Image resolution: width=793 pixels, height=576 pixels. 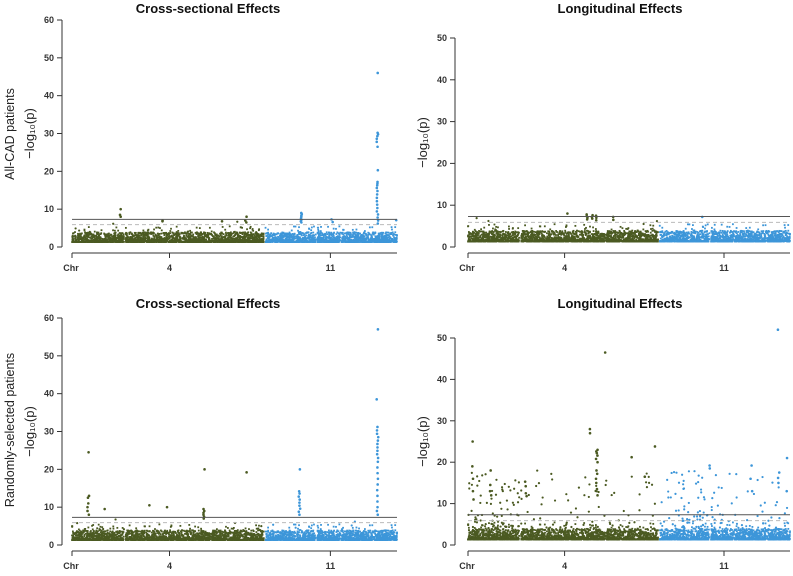 What do you see at coordinates (422, 142) in the screenshot?
I see `y-axis-label: −log₁₀(p)` at bounding box center [422, 142].